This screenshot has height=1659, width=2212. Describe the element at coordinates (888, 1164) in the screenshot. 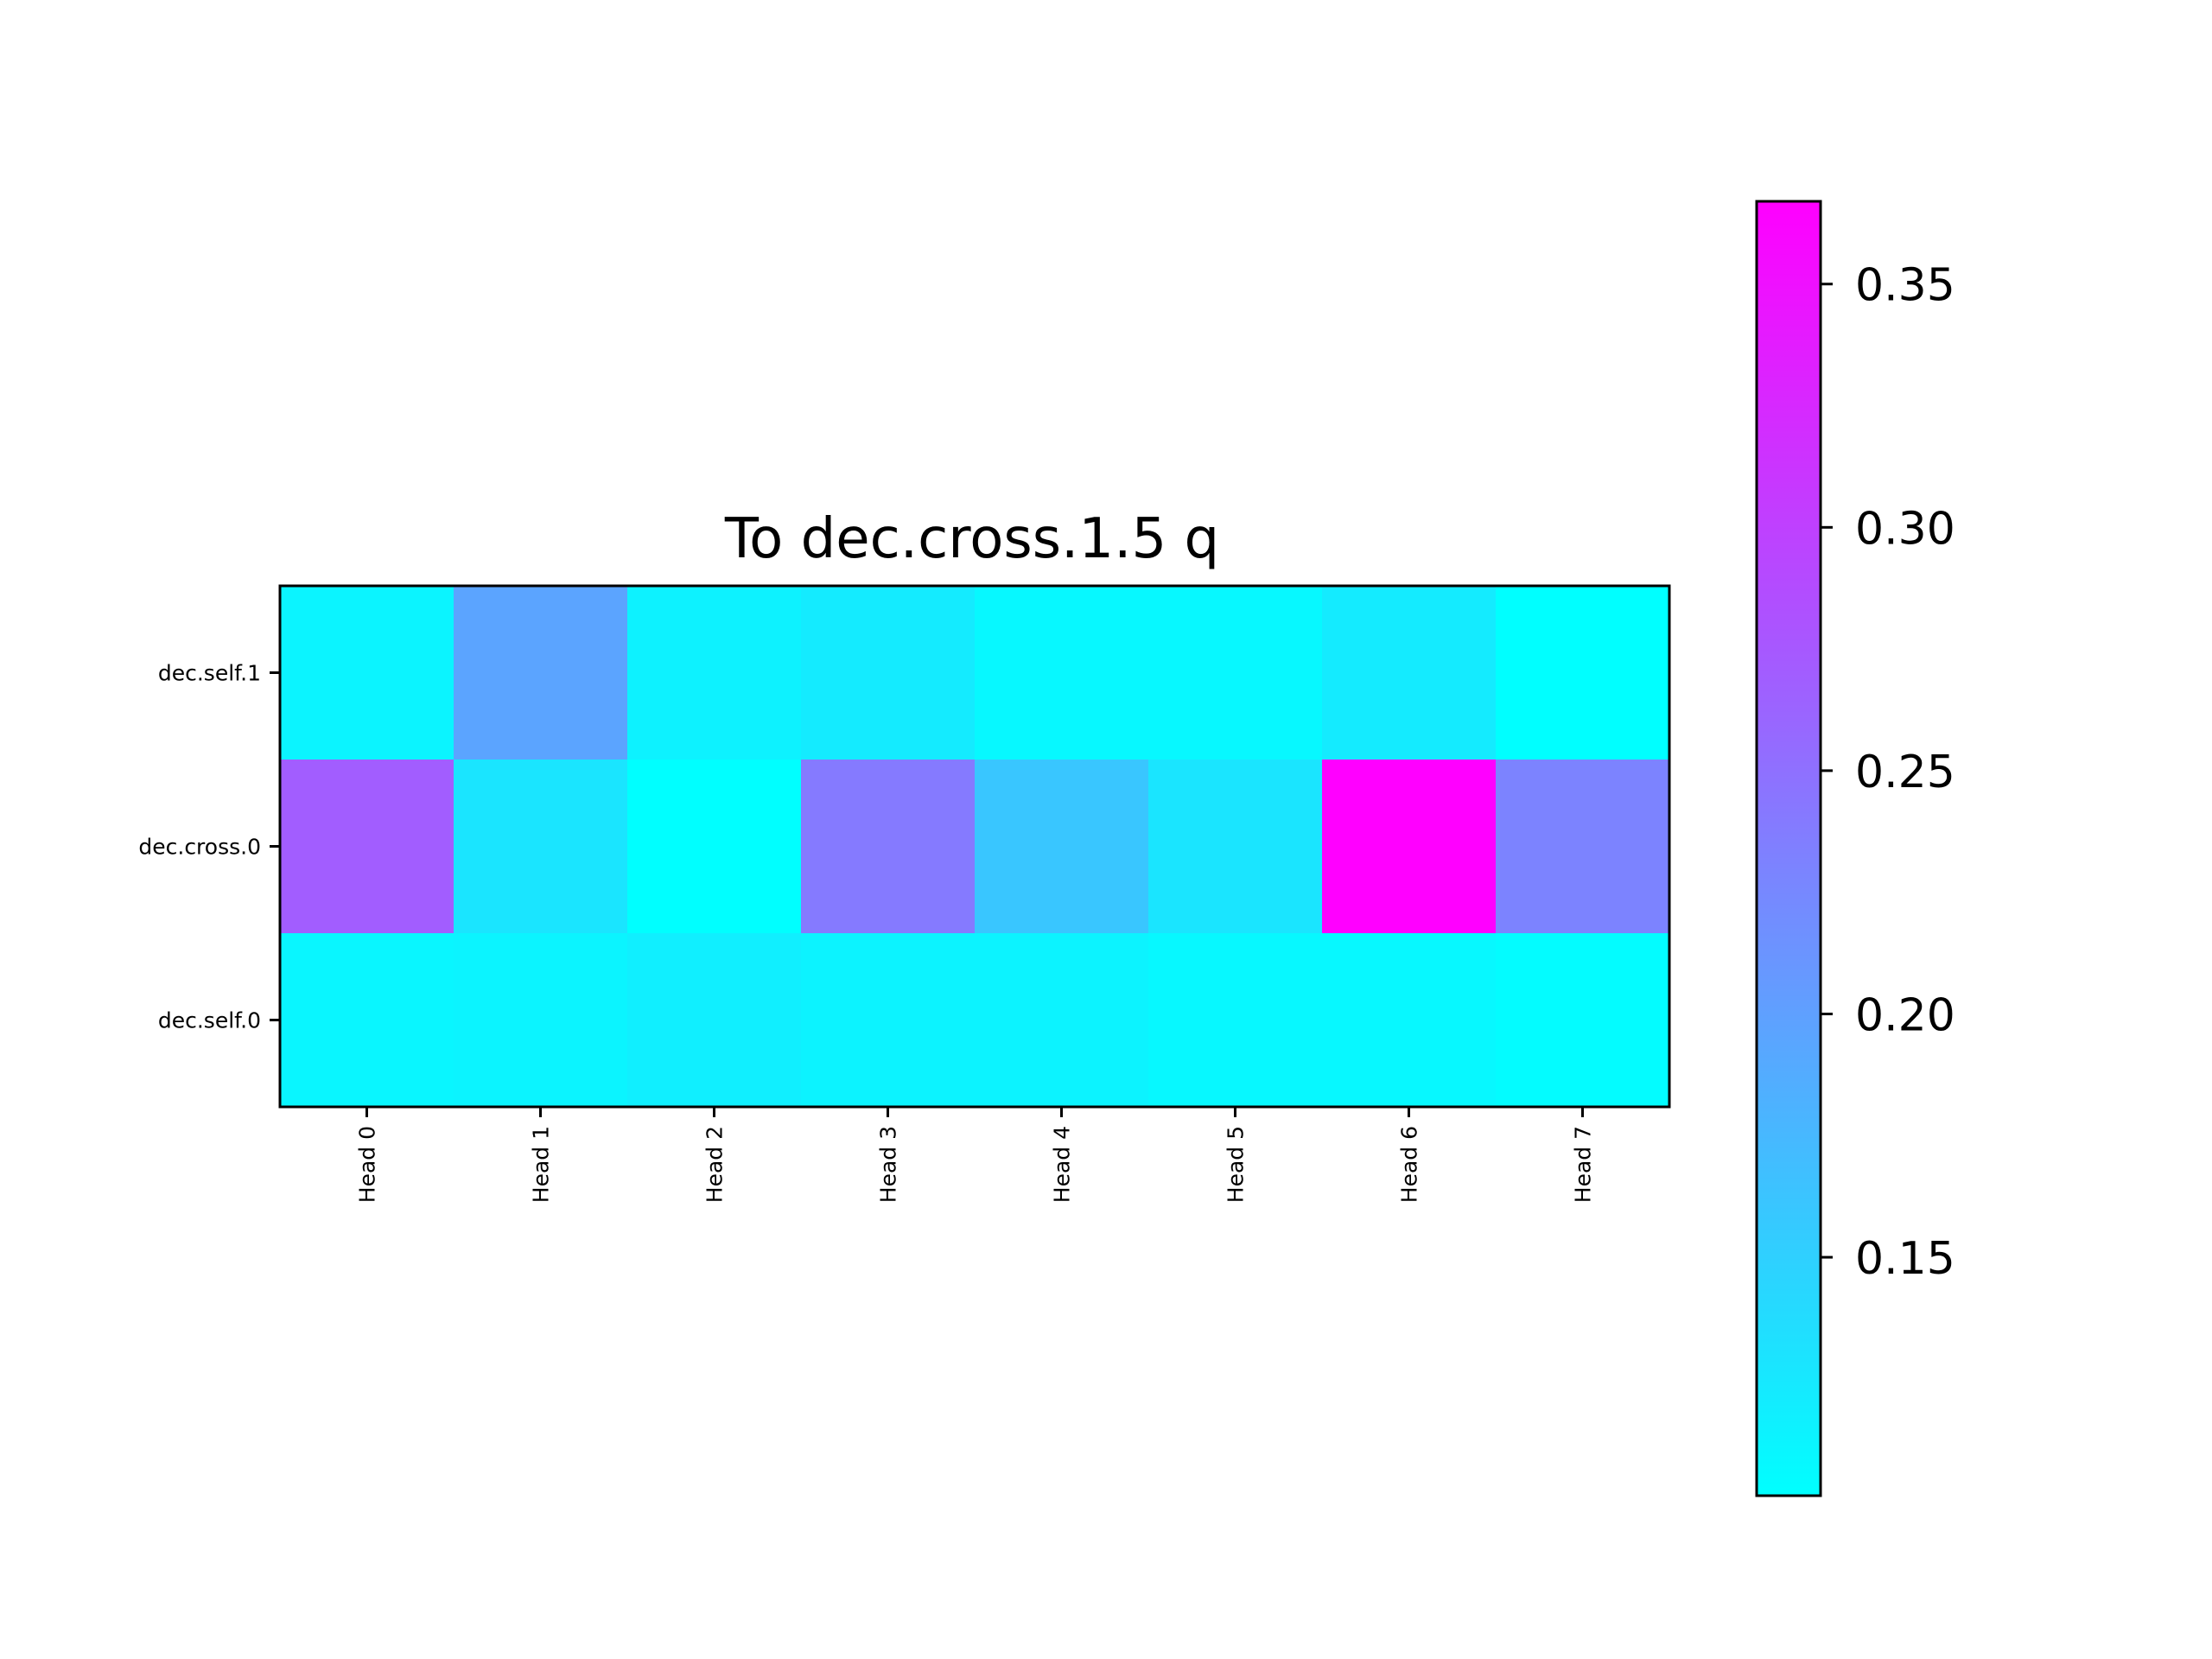

I see `x-tick-label: Head 3` at that location.